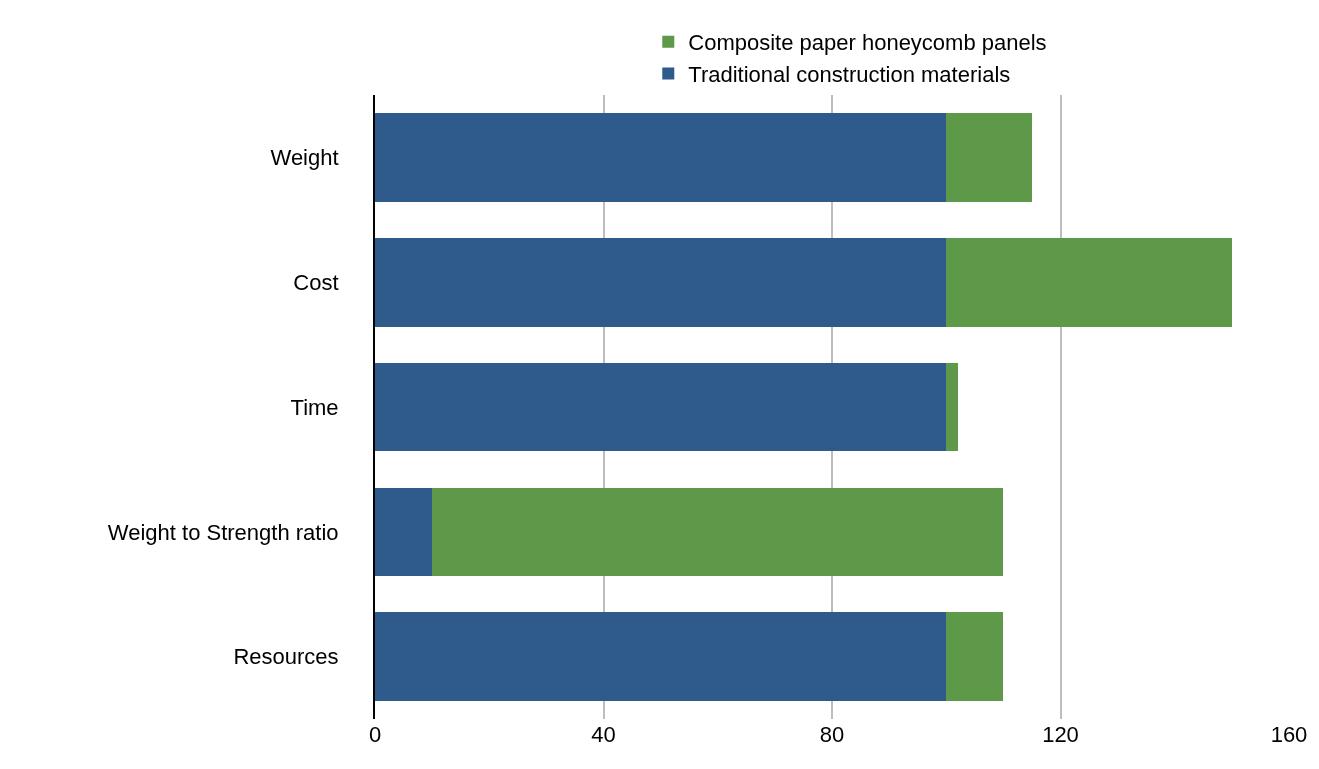  Describe the element at coordinates (849, 74) in the screenshot. I see `legend-label: Traditional construction materials` at that location.